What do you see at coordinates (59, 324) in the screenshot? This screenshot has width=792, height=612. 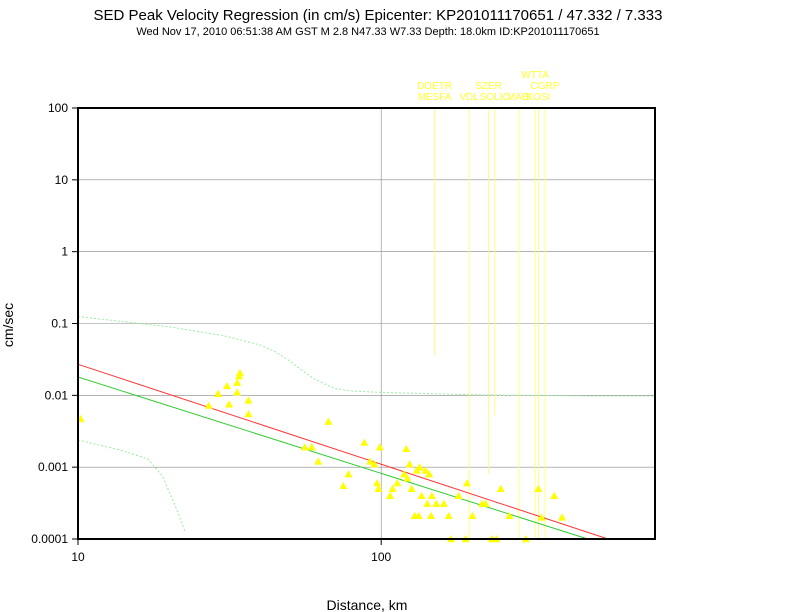 I see `y-tick-label-3: 0.1` at bounding box center [59, 324].